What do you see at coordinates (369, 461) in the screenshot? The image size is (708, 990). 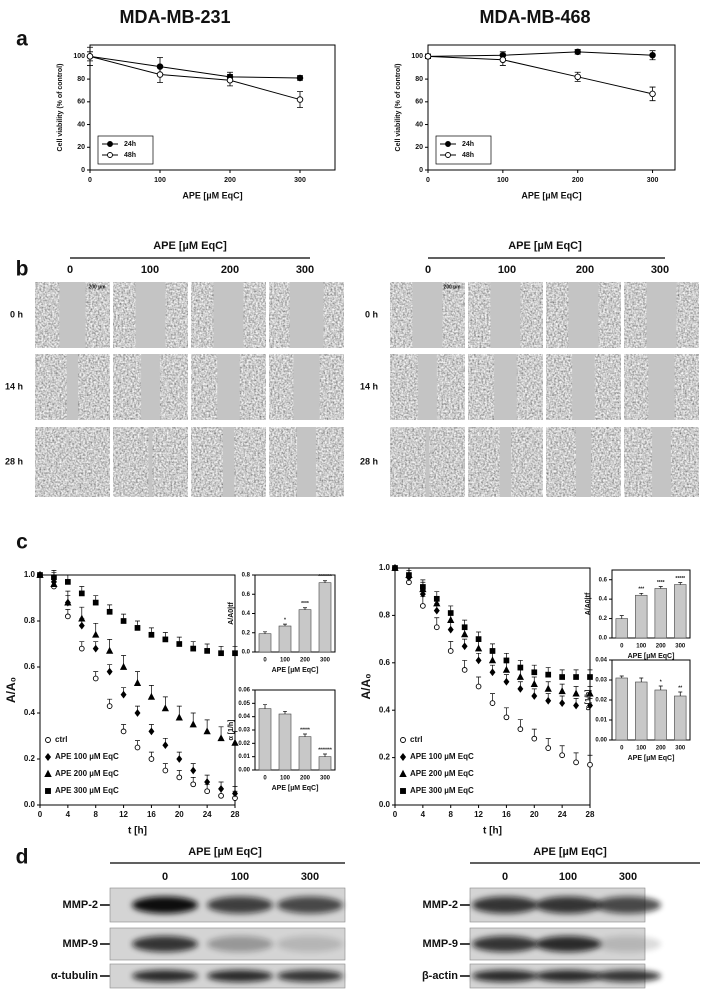 I see `time-label: 28 h` at bounding box center [369, 461].